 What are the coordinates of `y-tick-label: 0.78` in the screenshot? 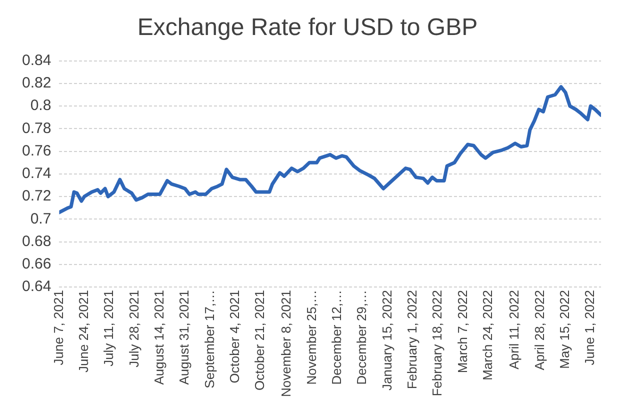 It's located at (37, 128).